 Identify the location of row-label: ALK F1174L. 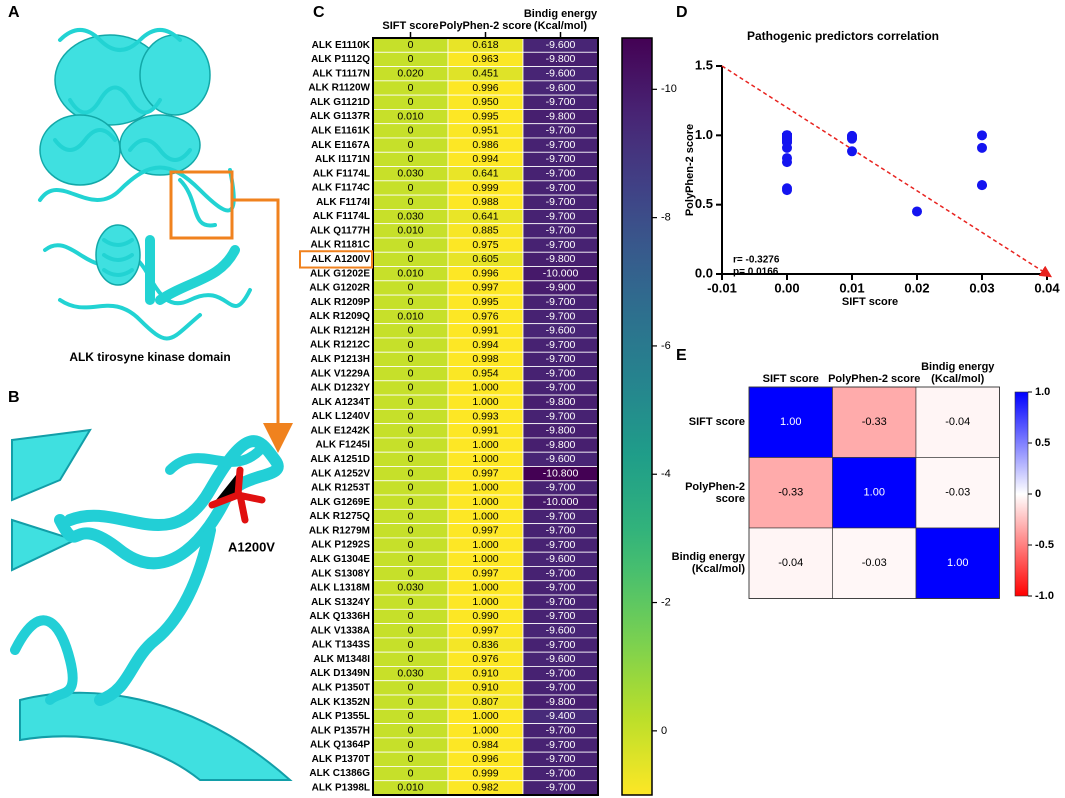
(341, 216).